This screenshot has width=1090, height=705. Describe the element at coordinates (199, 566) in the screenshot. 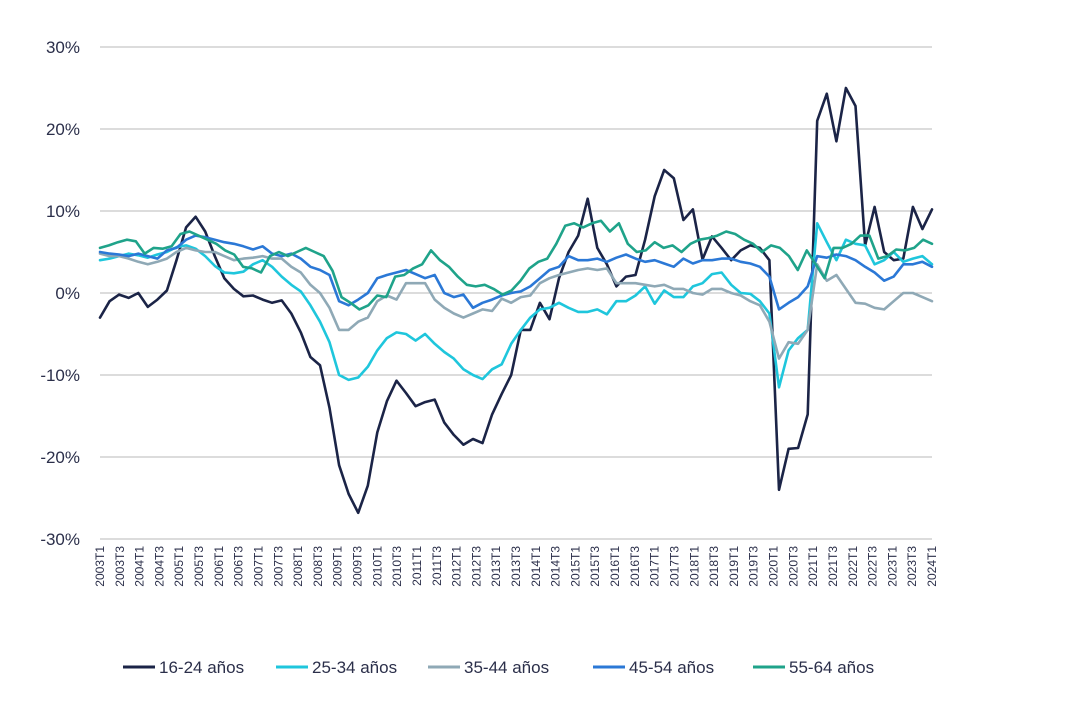

I see `x-tick-label: 2005T3` at that location.